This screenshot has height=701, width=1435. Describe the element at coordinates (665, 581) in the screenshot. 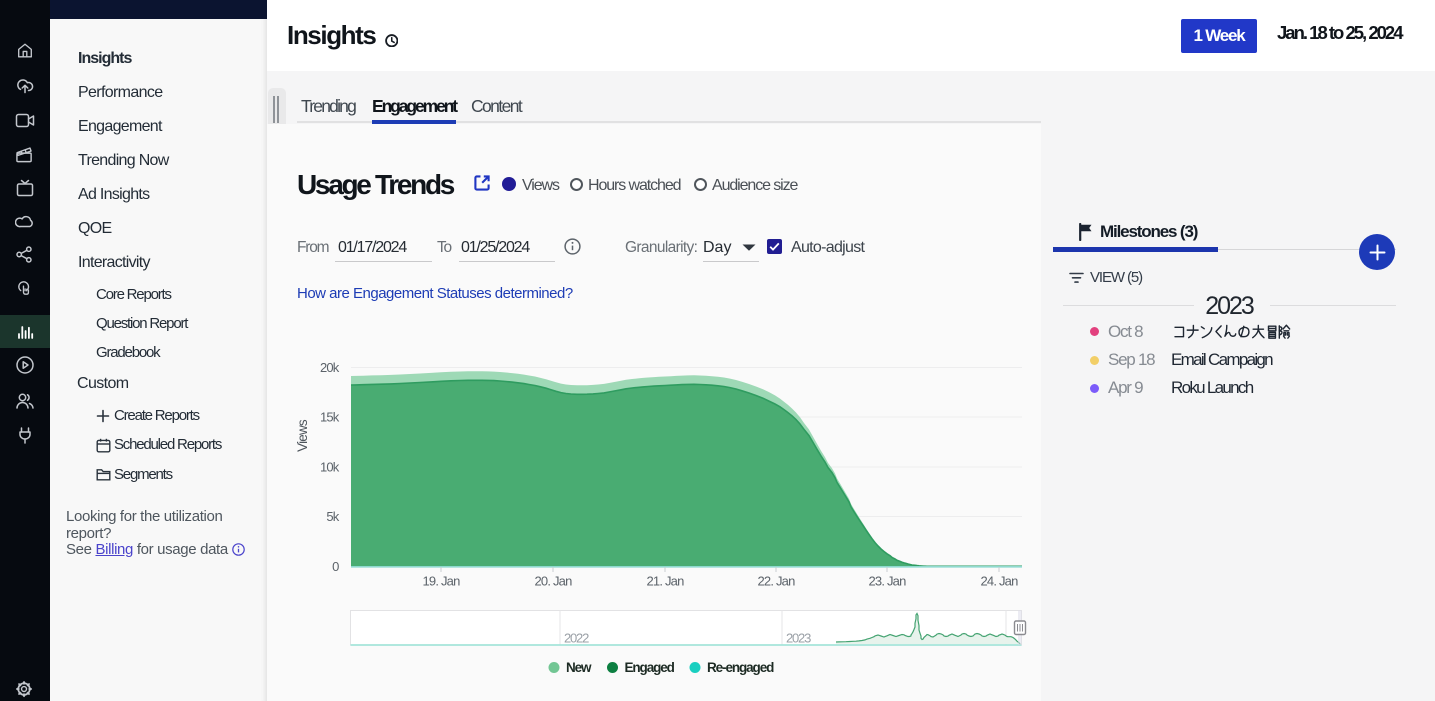

I see `svg-text: 21. Jan` at that location.